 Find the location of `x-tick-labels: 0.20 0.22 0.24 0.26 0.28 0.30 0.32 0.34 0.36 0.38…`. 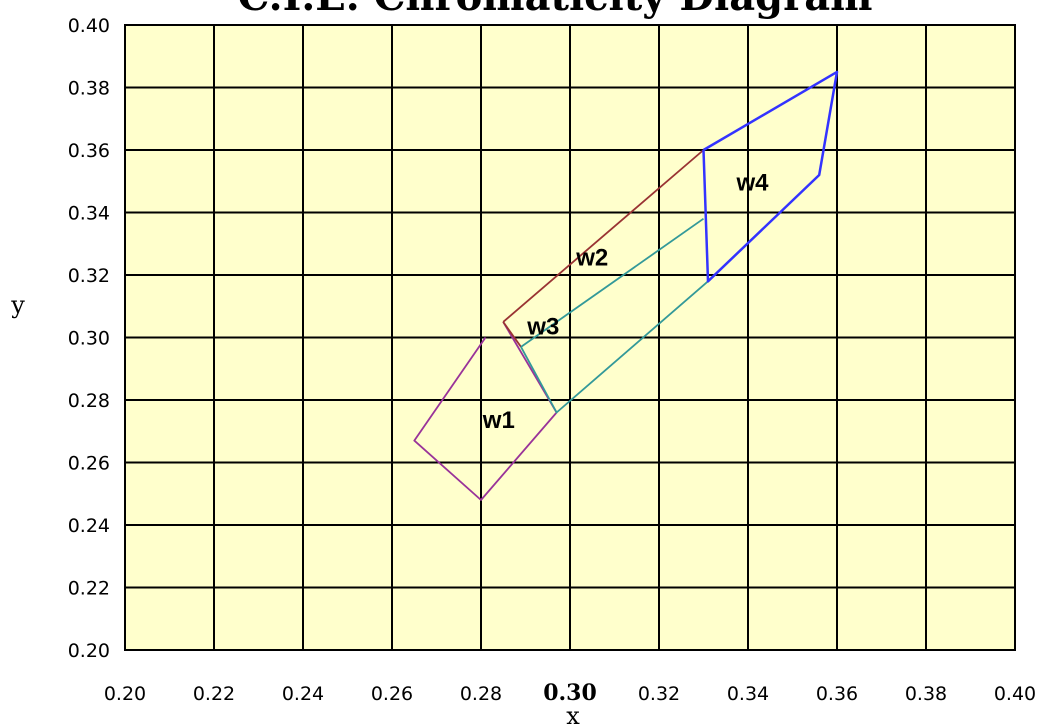

x-tick-labels: 0.20 0.22 0.24 0.26 0.28 0.30 0.32 0.34 0.36 0.38… is located at coordinates (570, 693).